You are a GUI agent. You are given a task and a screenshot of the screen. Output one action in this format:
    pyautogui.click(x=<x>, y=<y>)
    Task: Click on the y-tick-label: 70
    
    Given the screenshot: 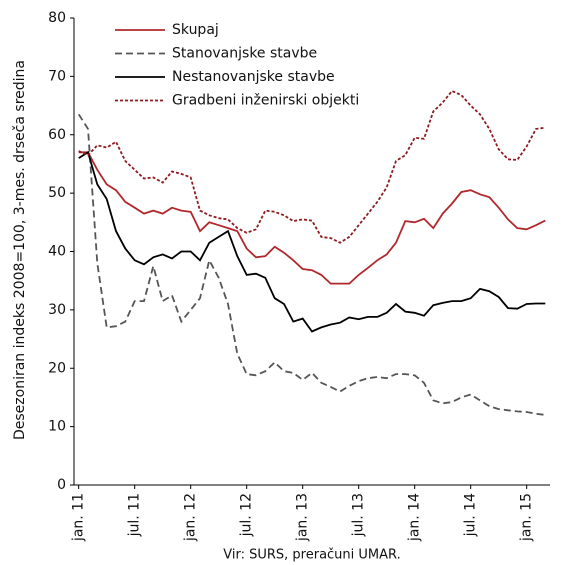 What is the action you would take?
    pyautogui.click(x=57, y=76)
    